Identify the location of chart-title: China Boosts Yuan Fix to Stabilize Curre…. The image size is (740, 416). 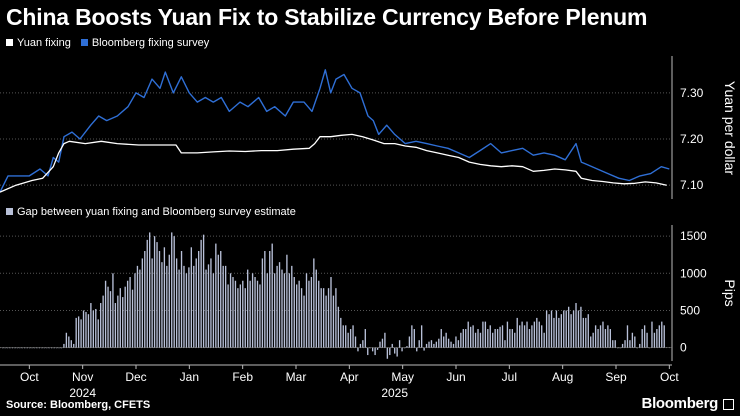
(327, 17).